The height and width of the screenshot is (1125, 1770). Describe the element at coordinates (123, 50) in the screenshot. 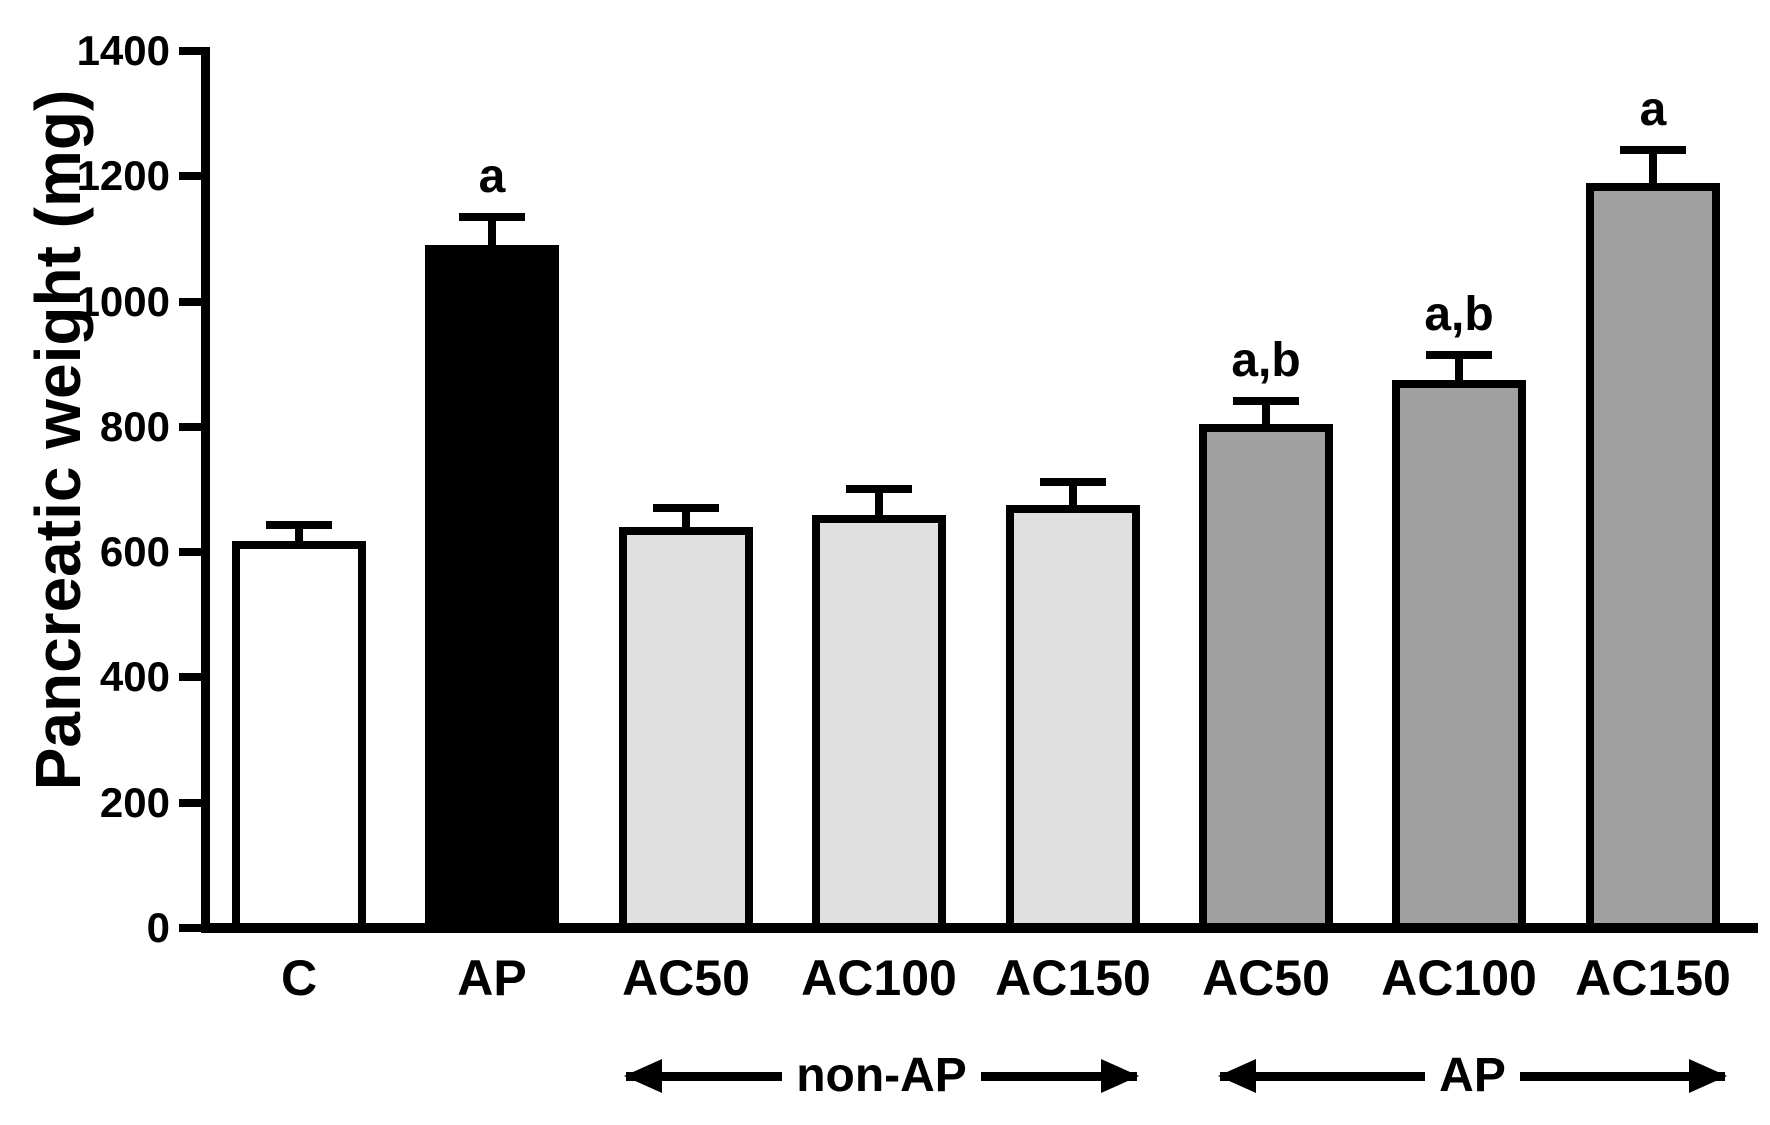

I see `y-tick-label: 1400` at that location.